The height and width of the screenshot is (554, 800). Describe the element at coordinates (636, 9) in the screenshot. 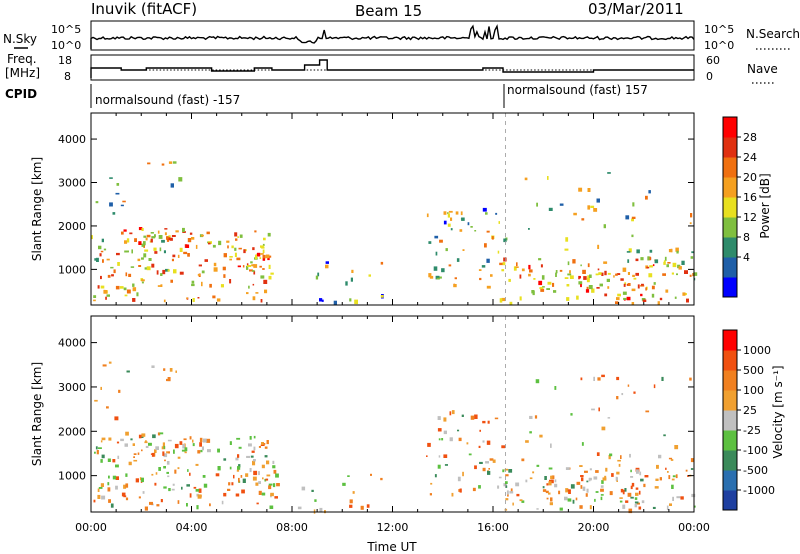

I see `date-title: 03/Mar/2011` at that location.